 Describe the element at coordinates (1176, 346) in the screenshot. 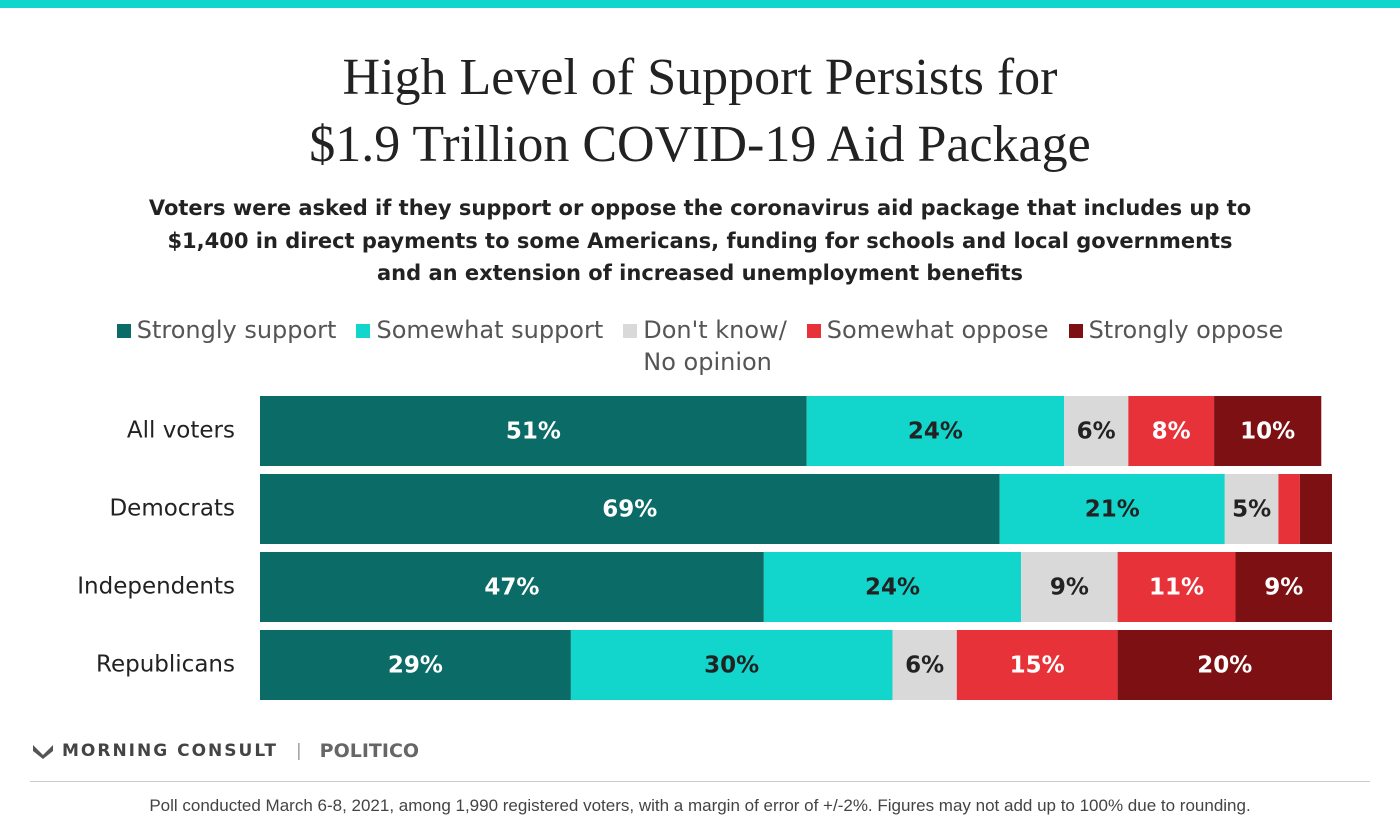

I see `legend-item: Strongly oppose` at that location.